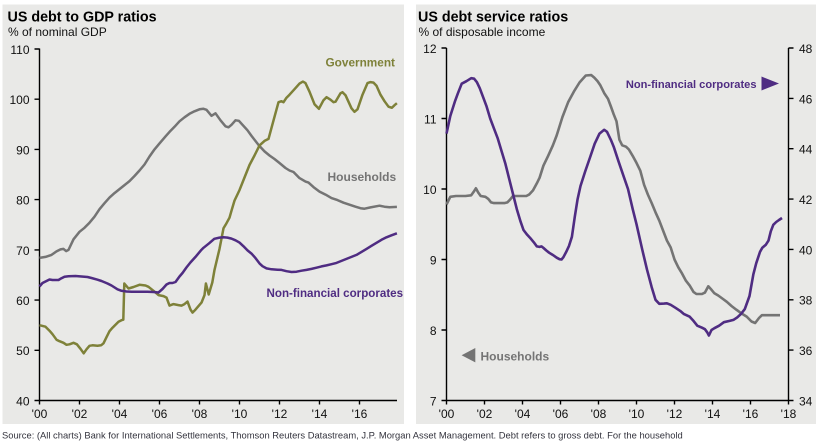 Image resolution: width=818 pixels, height=442 pixels. Describe the element at coordinates (433, 260) in the screenshot. I see `svg-text: 9` at that location.